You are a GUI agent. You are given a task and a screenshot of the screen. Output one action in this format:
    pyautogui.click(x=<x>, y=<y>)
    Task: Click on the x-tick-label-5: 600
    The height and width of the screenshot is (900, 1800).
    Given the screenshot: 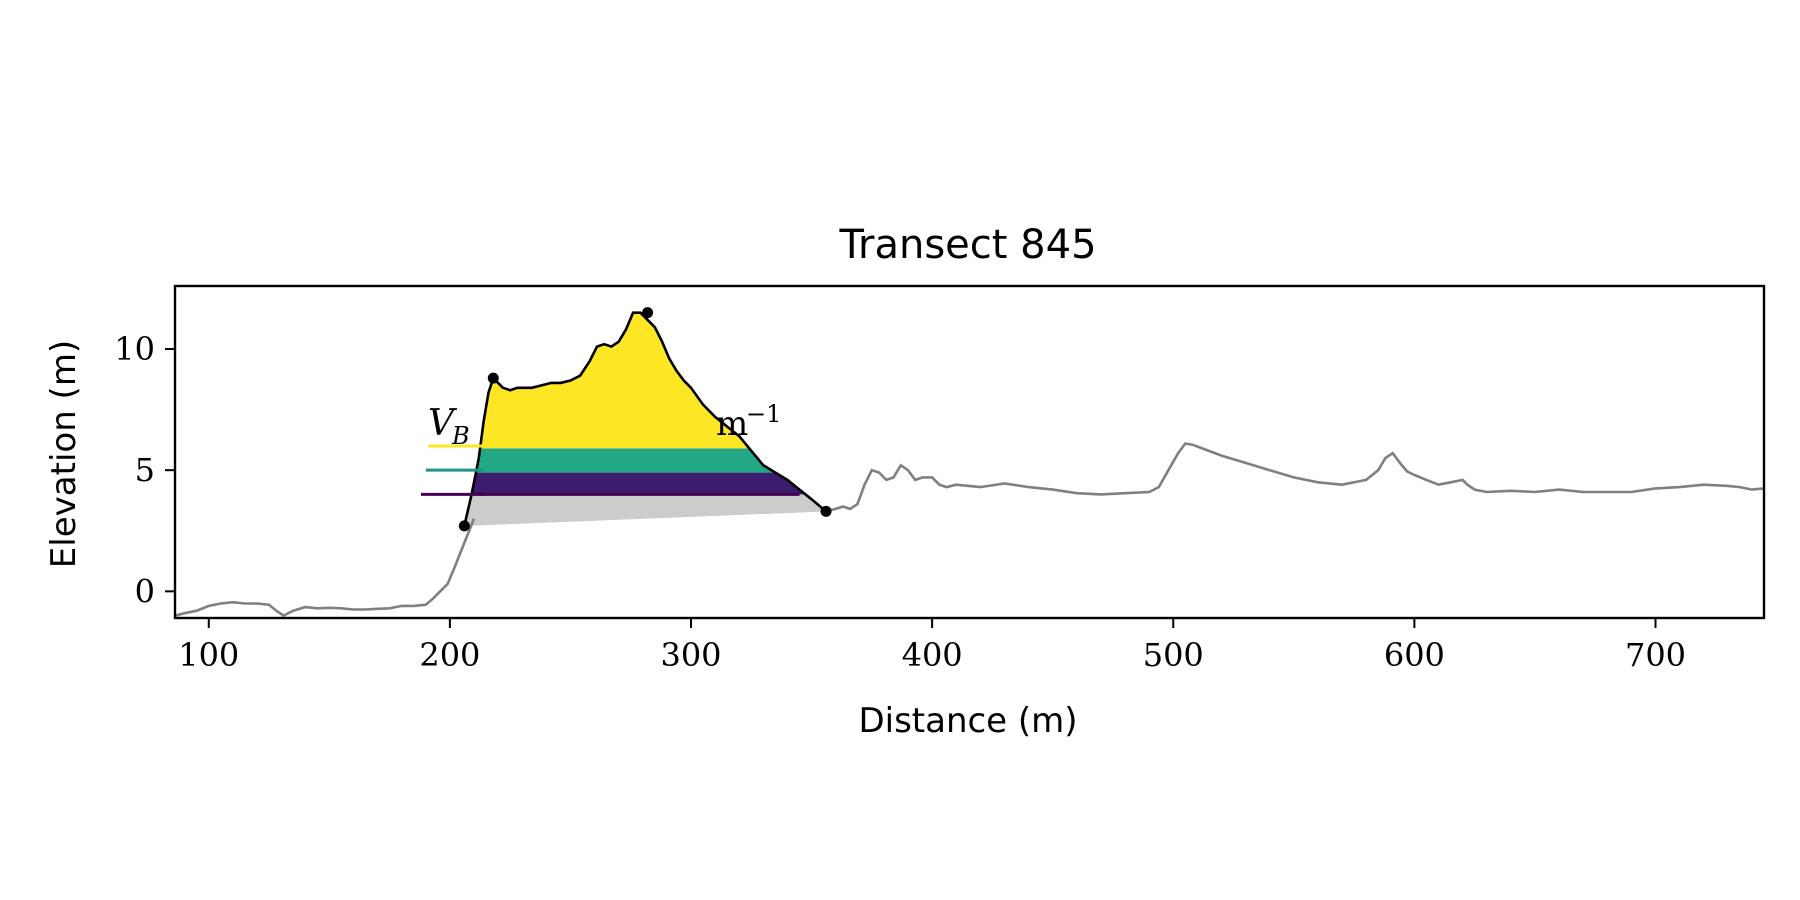 What is the action you would take?
    pyautogui.click(x=1414, y=655)
    